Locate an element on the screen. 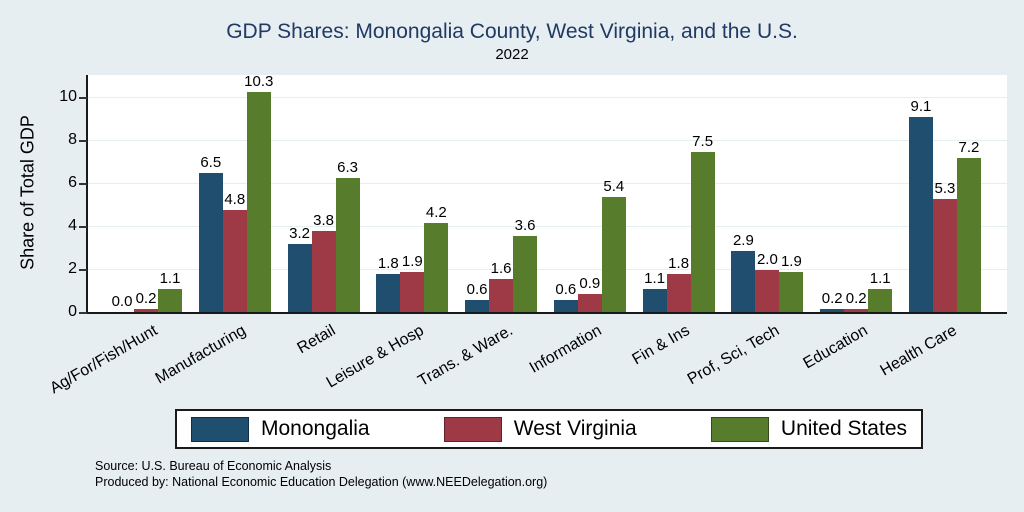 The image size is (1024, 512). x-tick-label: Retail is located at coordinates (316, 340).